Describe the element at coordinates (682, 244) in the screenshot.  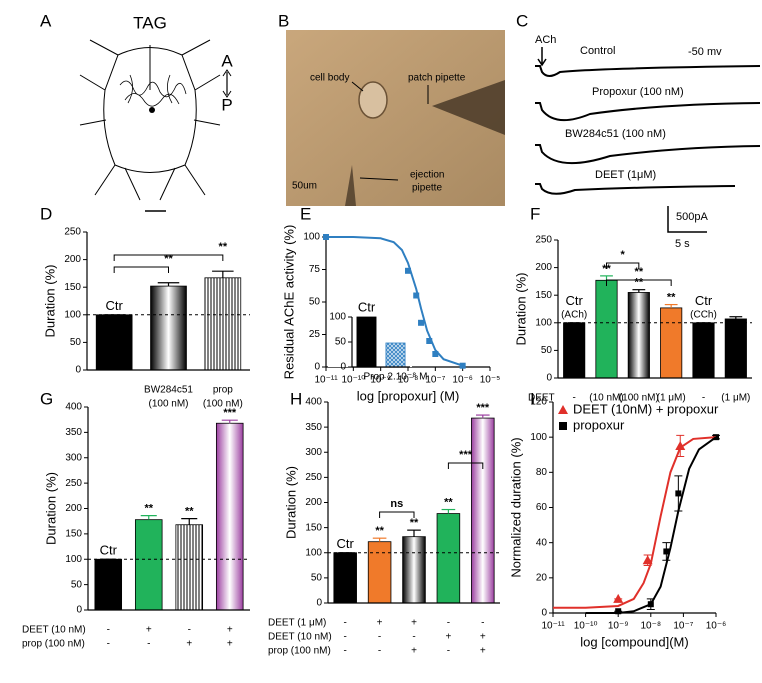
I see `scale-label: 5 s` at that location.